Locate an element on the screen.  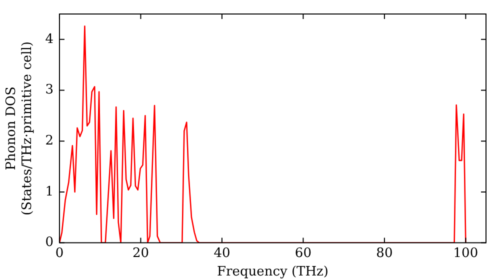
y-axis-title: Phonon DOS (States/THz·primitive cell) is located at coordinates (19, 128).